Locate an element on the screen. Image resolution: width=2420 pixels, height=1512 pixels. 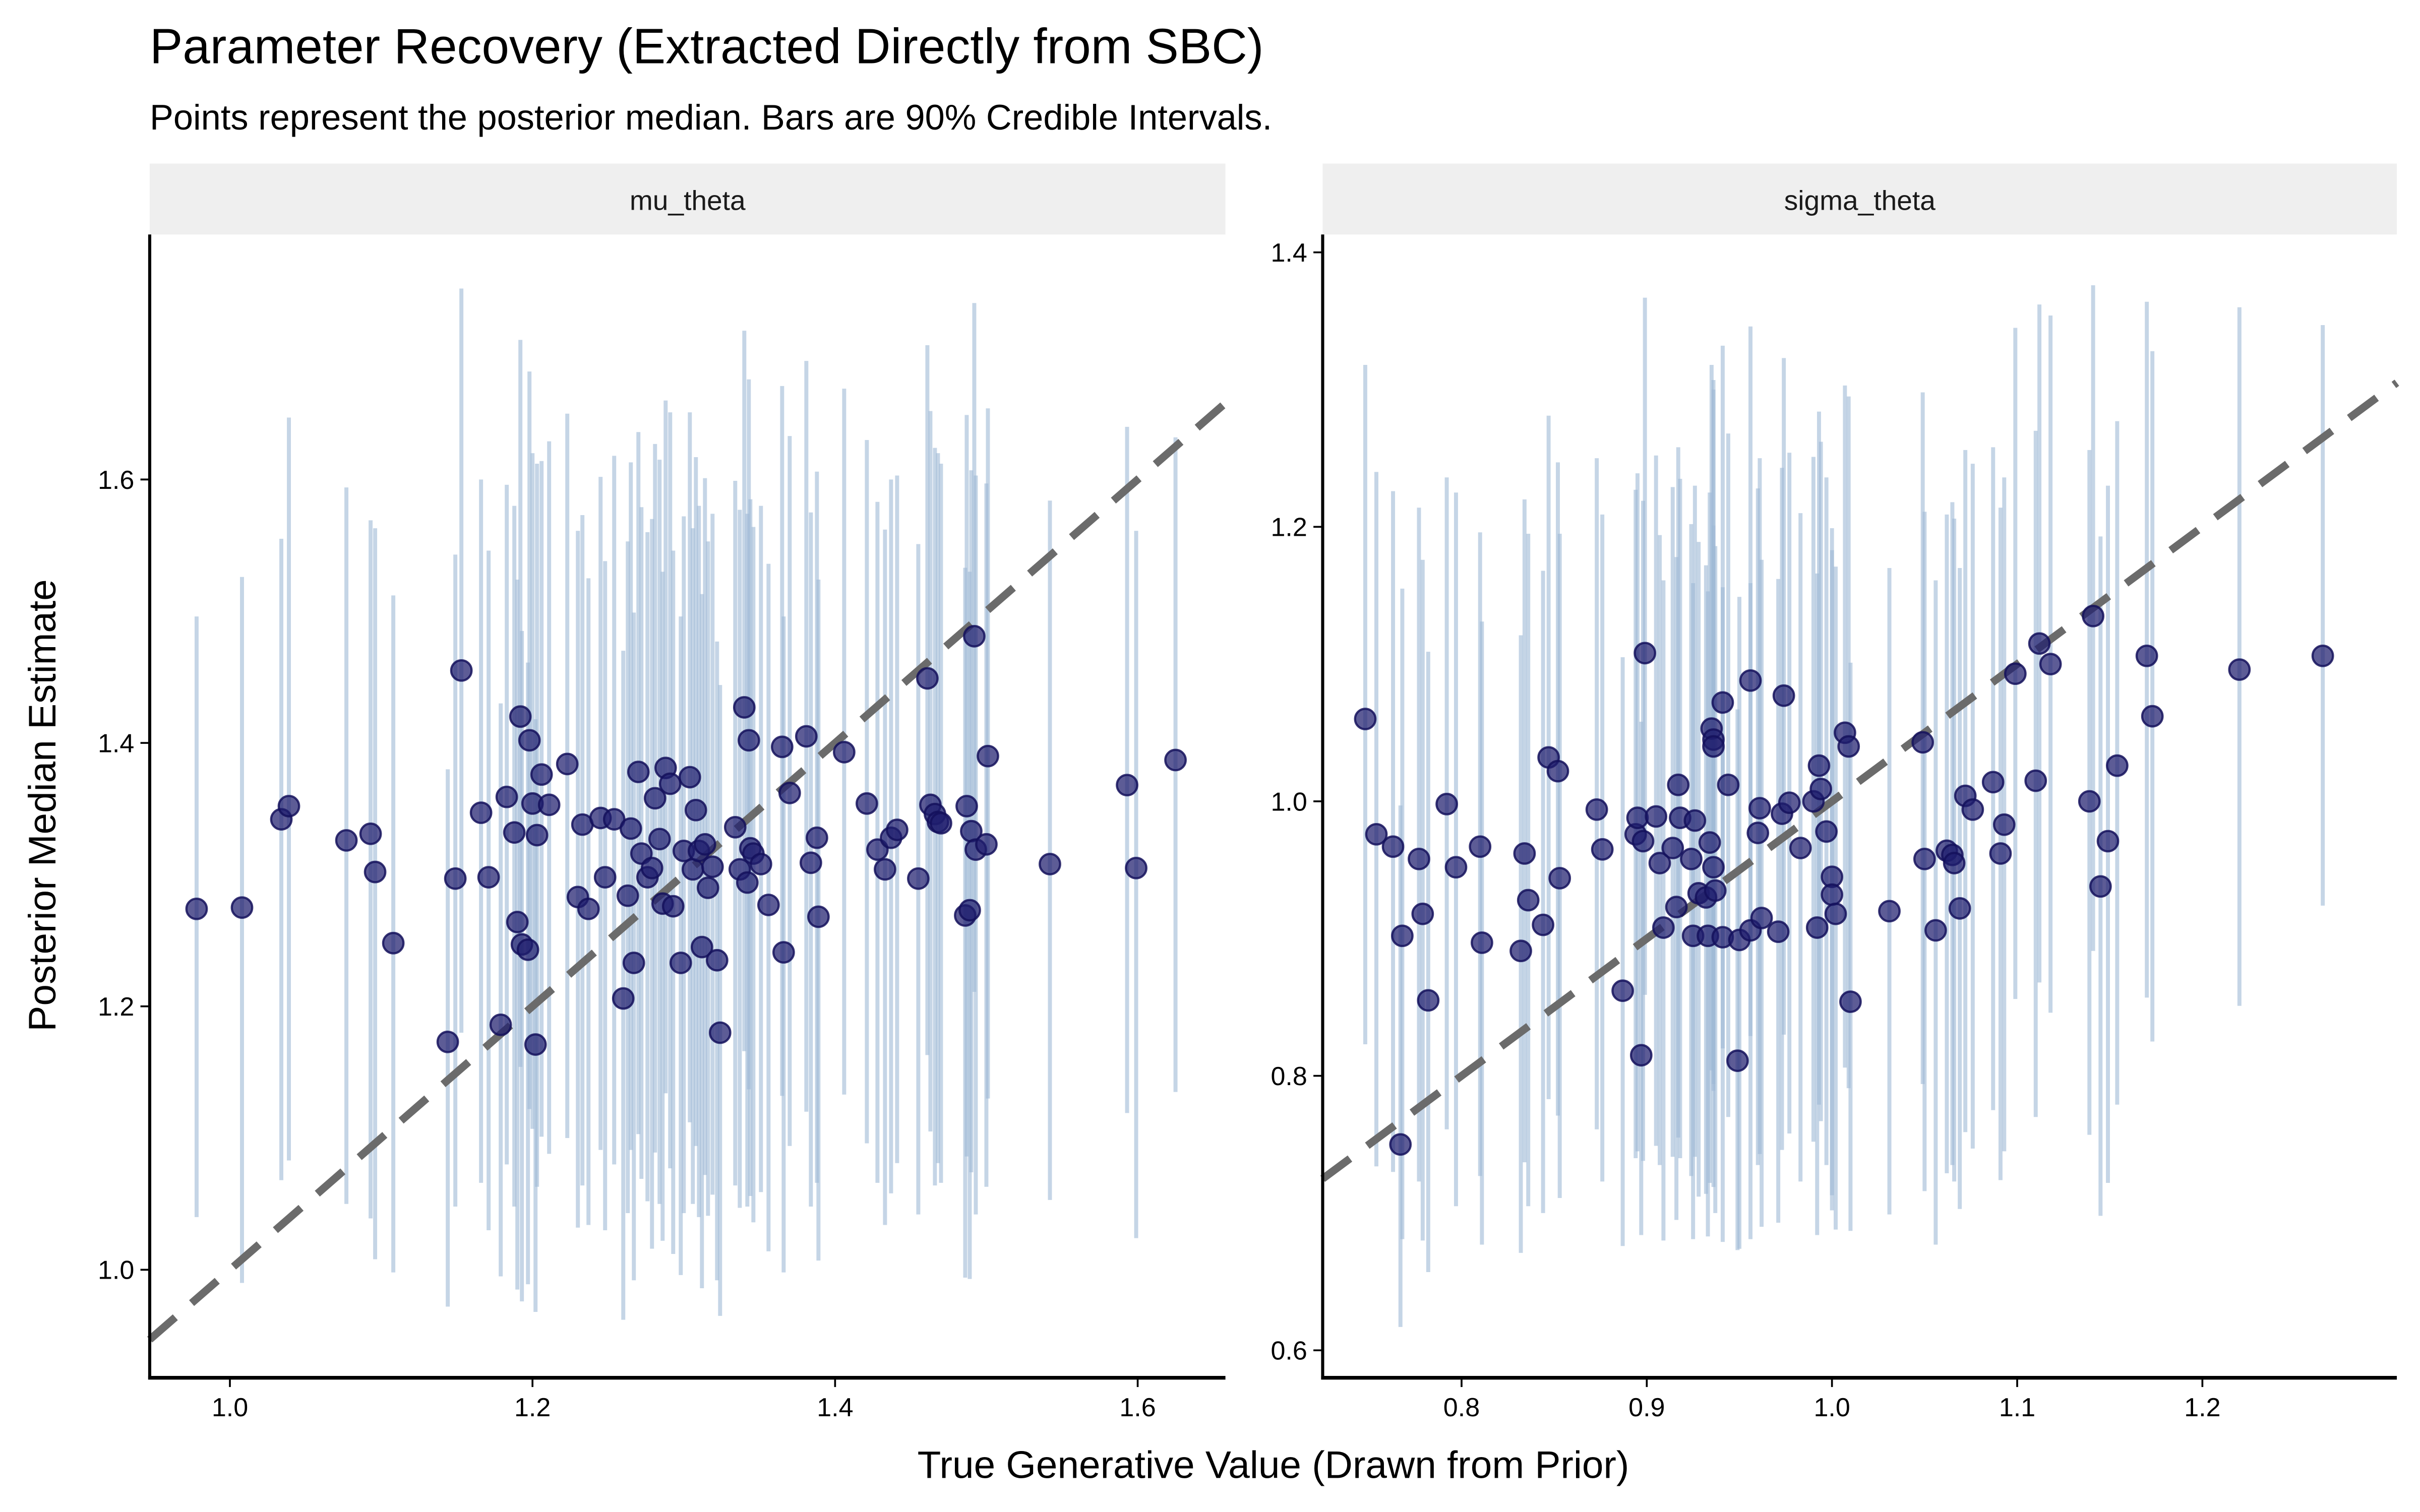
y-tick-label: 1.6 is located at coordinates (116, 480).